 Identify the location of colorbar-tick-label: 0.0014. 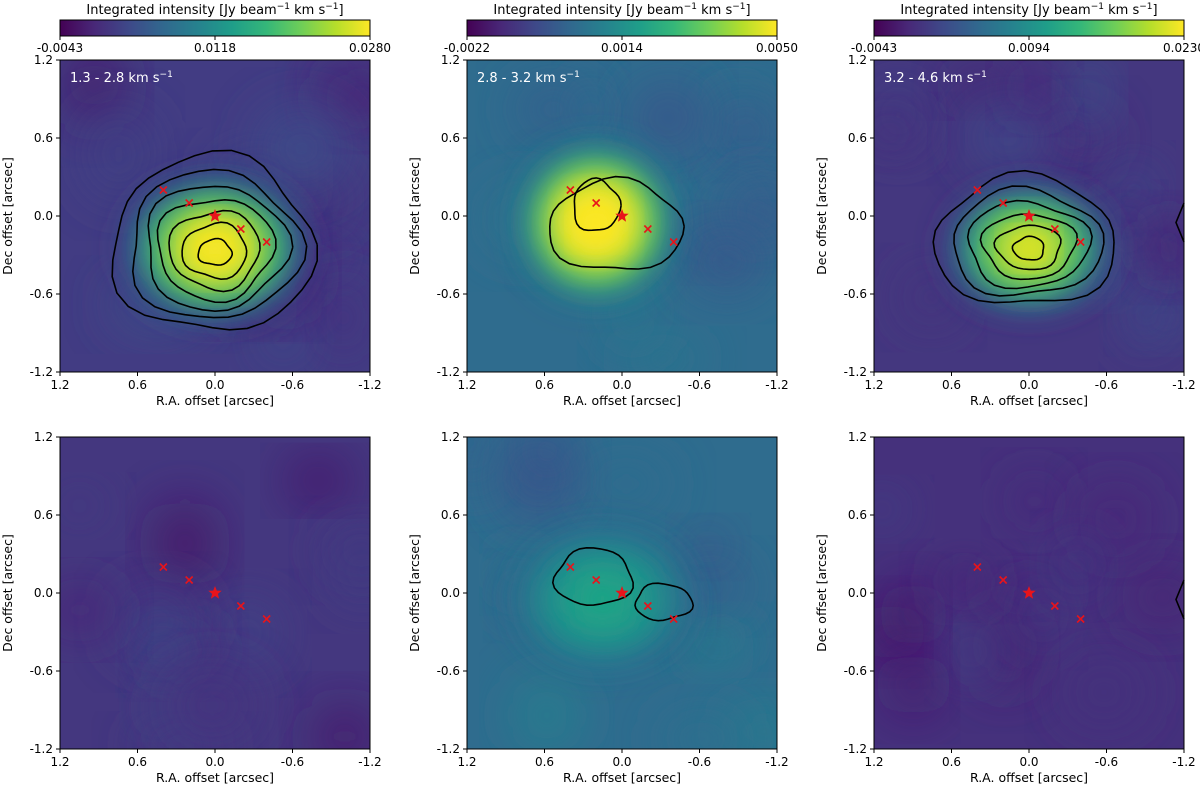
(622, 48).